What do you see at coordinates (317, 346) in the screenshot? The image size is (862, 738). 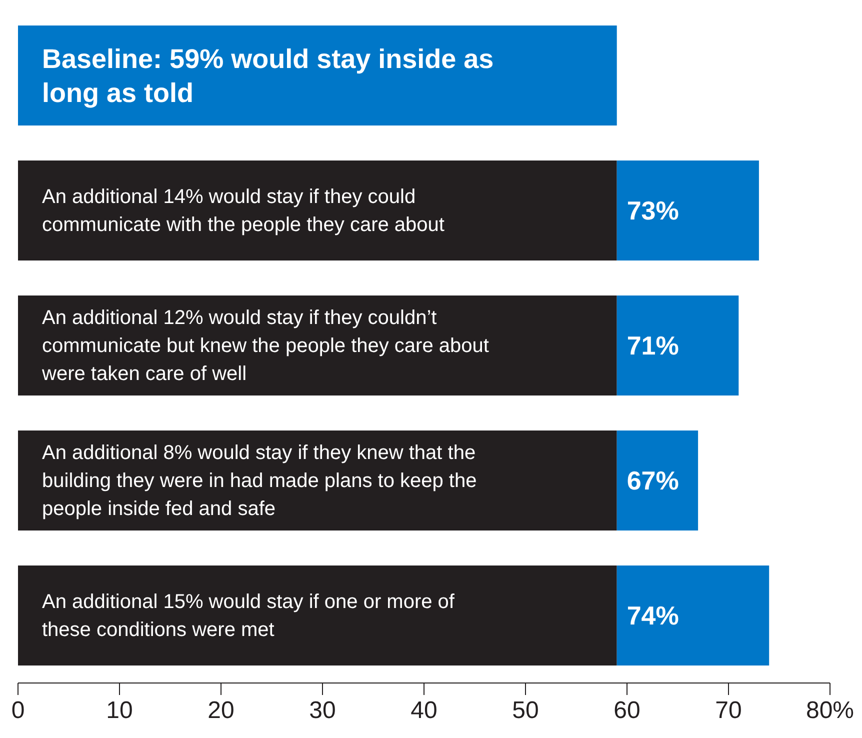 I see `annotation: An additional 12% would stay if they couldn’t communicate but knew the people they care about were taken care of well` at bounding box center [317, 346].